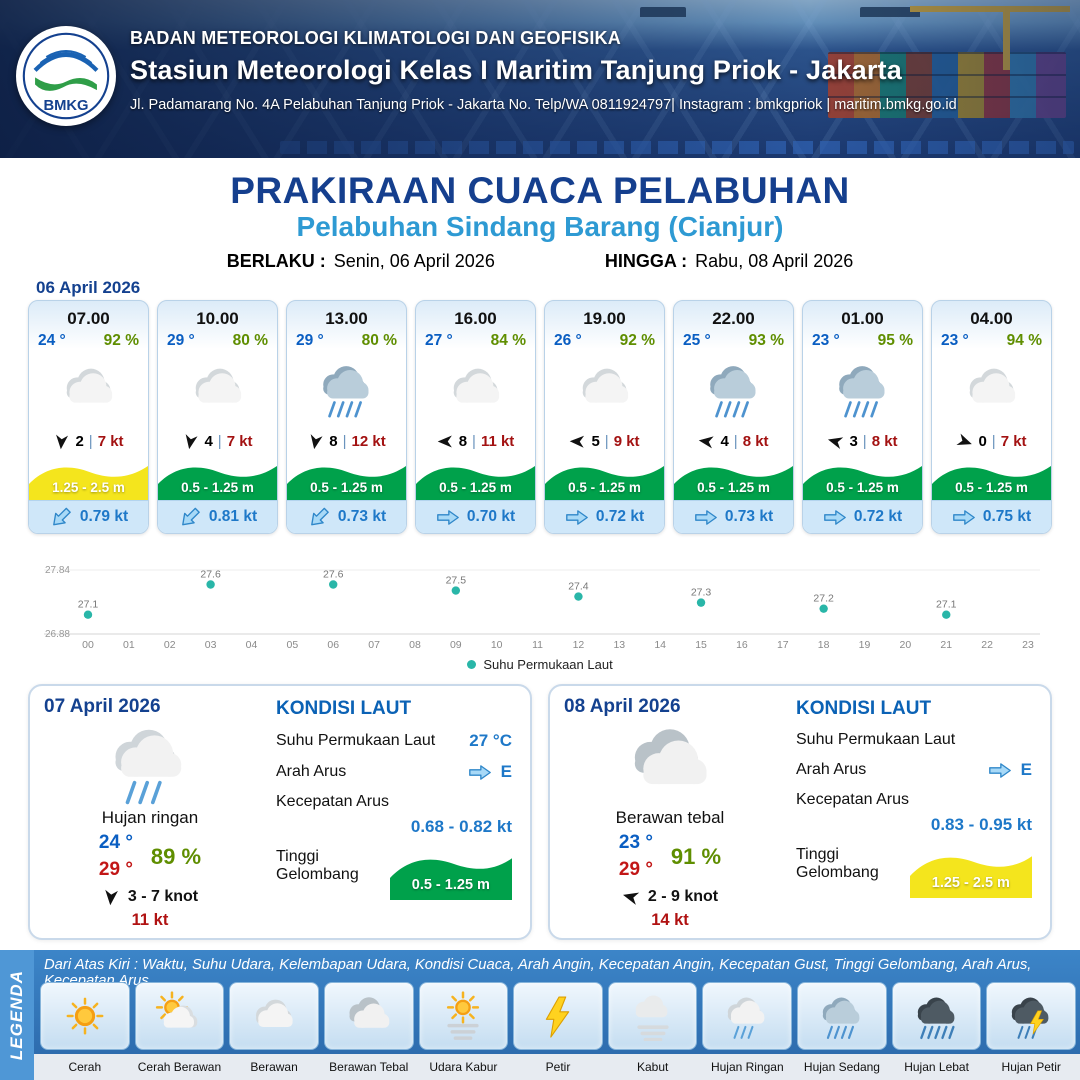 This screenshot has width=1080, height=1080. I want to click on wave-height-row: Tinggi Gelombang 1.25 - 2.5 m, so click(914, 872).